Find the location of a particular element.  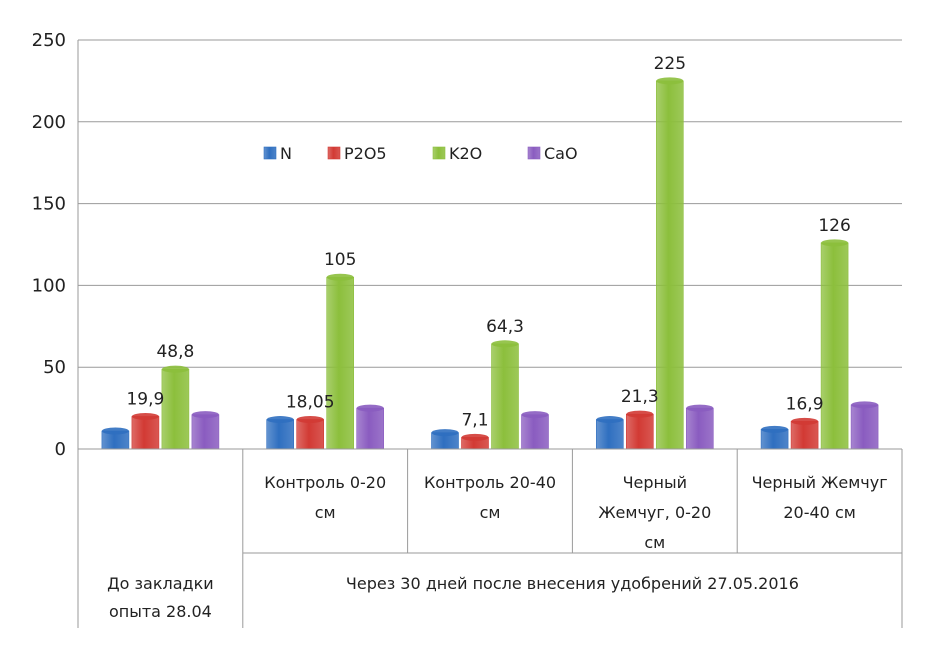

category-label: 20-40 см is located at coordinates (819, 512).